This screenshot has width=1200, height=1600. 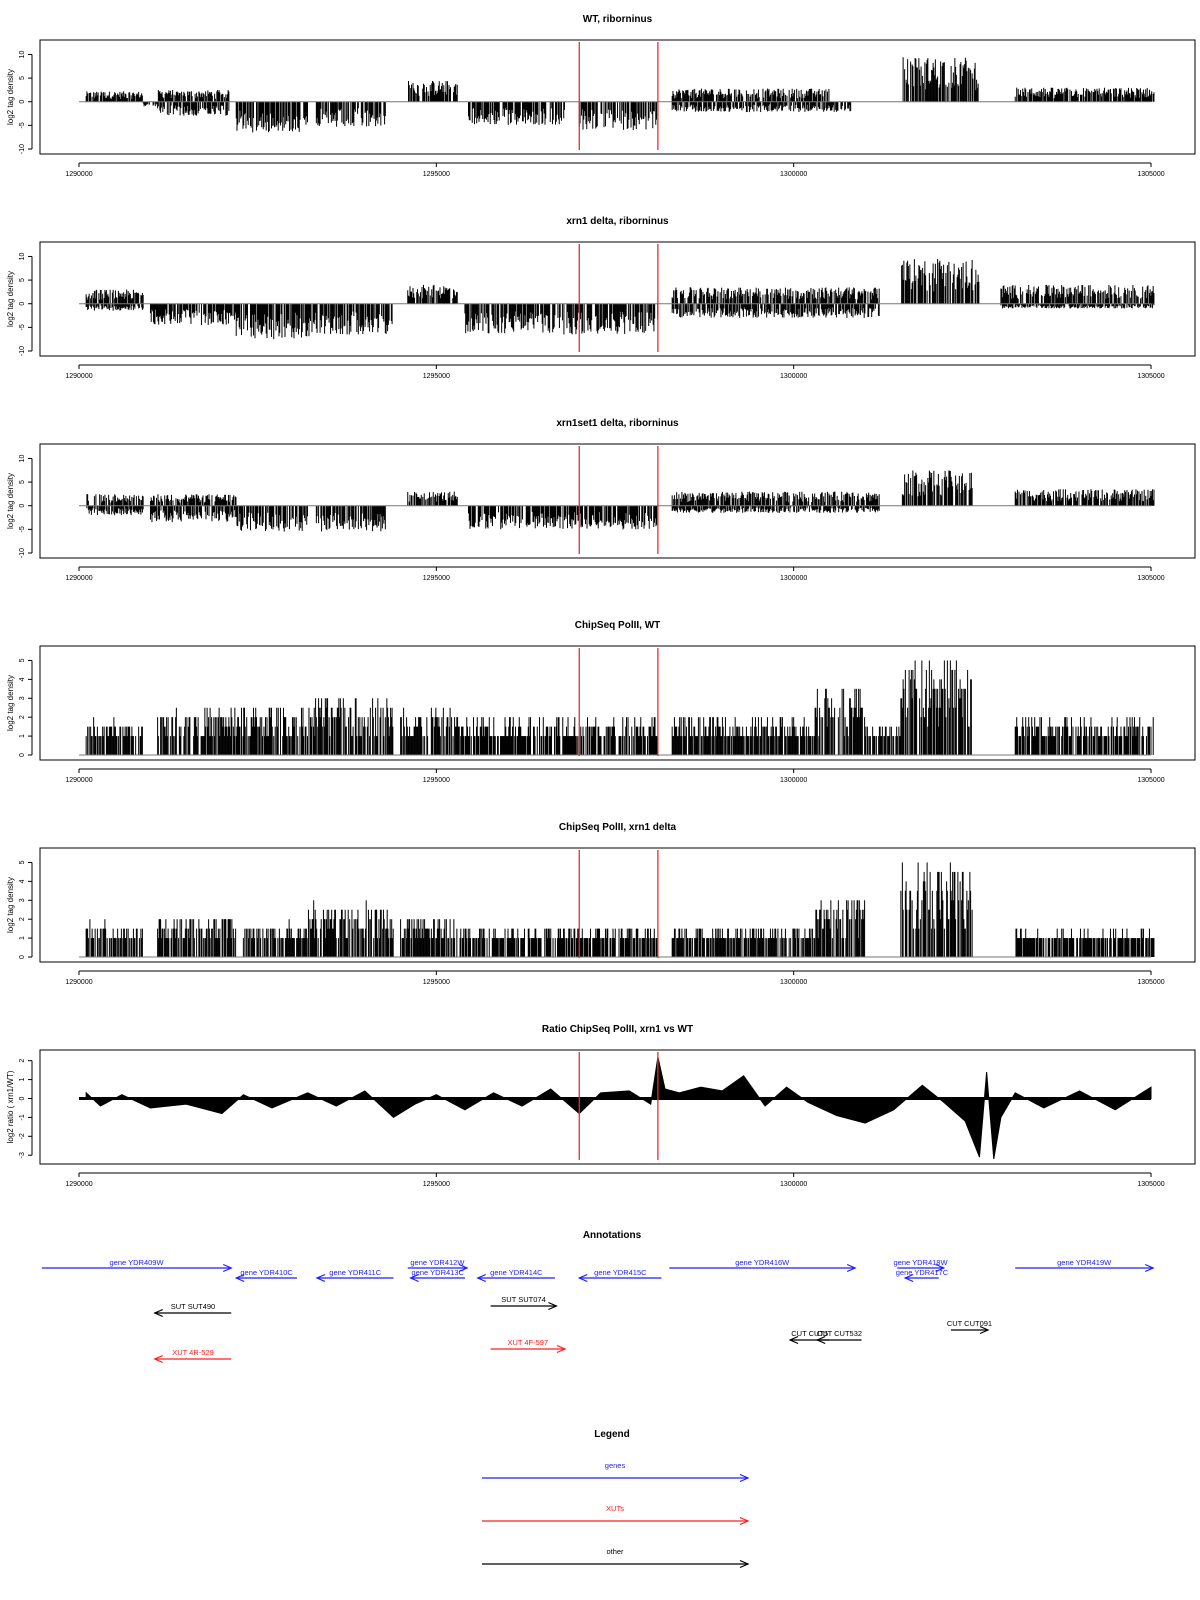 I want to click on y-tick-label: 4, so click(x=22, y=679).